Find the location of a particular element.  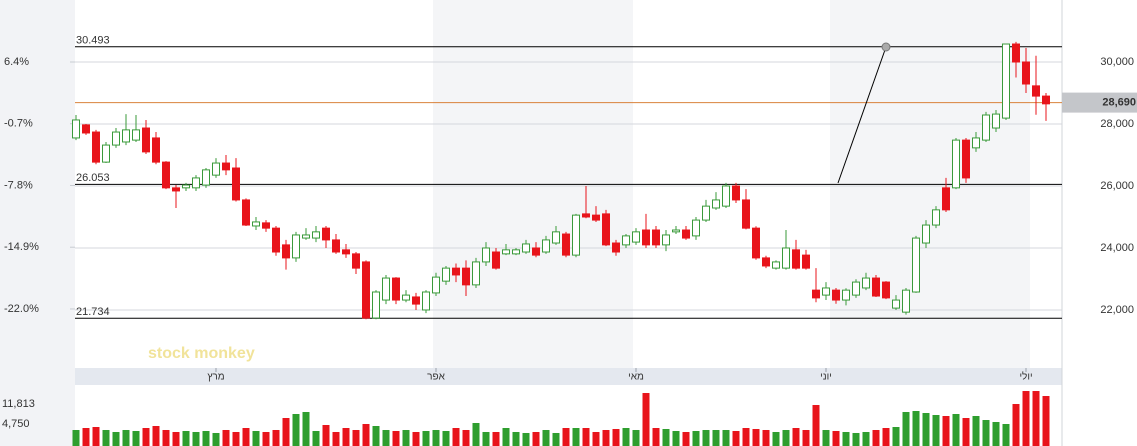

y-tick-label: 30,000 is located at coordinates (1117, 62).